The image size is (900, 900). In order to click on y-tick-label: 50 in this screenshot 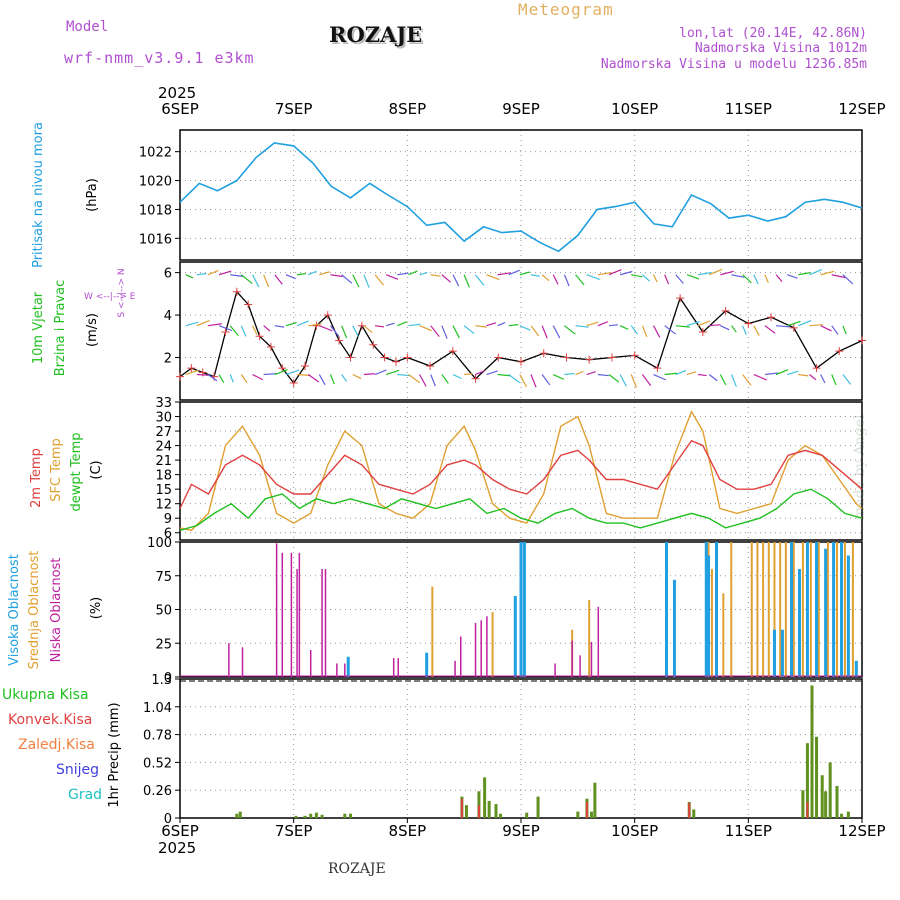, I will do `click(163, 611)`.